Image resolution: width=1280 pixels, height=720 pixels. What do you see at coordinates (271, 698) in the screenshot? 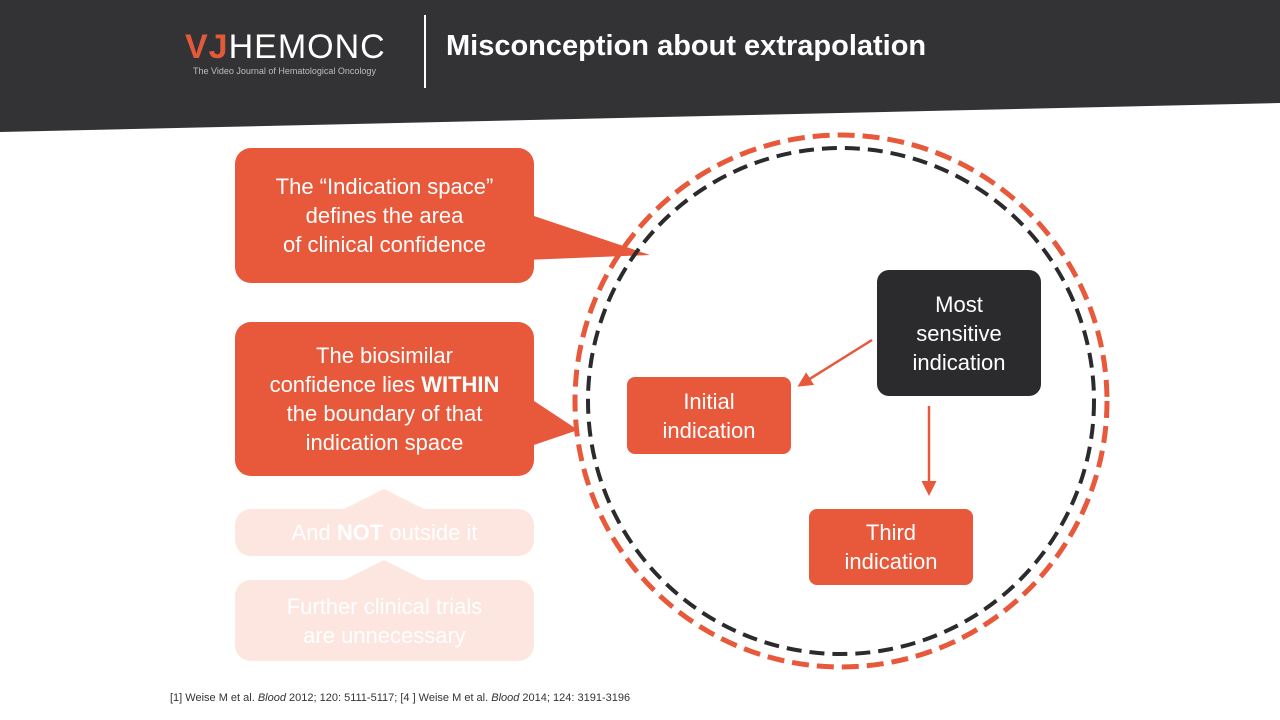
I see `reference-journal-1: Blood` at bounding box center [271, 698].